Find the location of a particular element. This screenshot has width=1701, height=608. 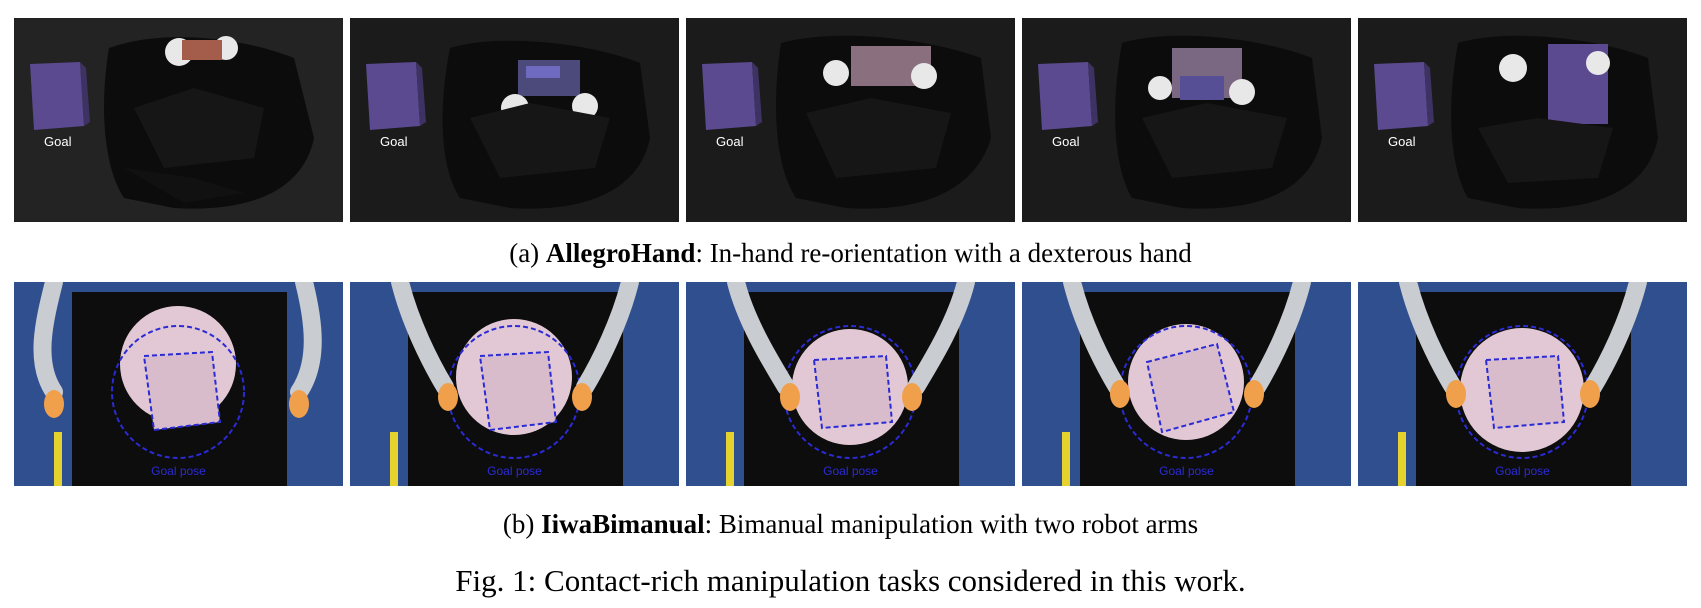

iiwabimanual-frame-3: Goal pose is located at coordinates (850, 384).